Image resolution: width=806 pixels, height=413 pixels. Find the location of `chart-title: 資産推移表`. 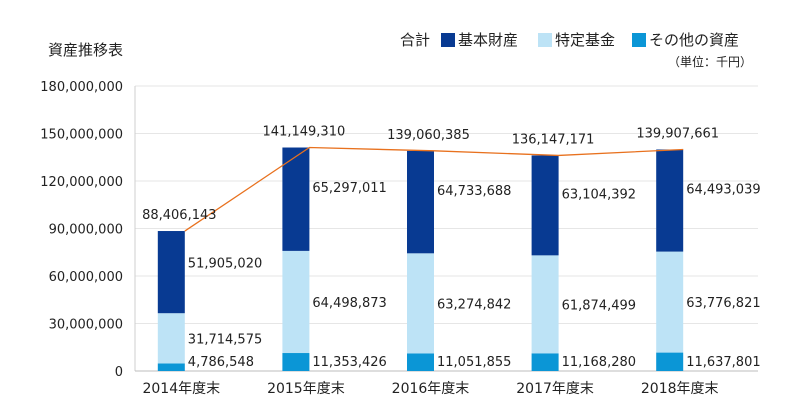

chart-title: 資産推移表 is located at coordinates (85, 50).